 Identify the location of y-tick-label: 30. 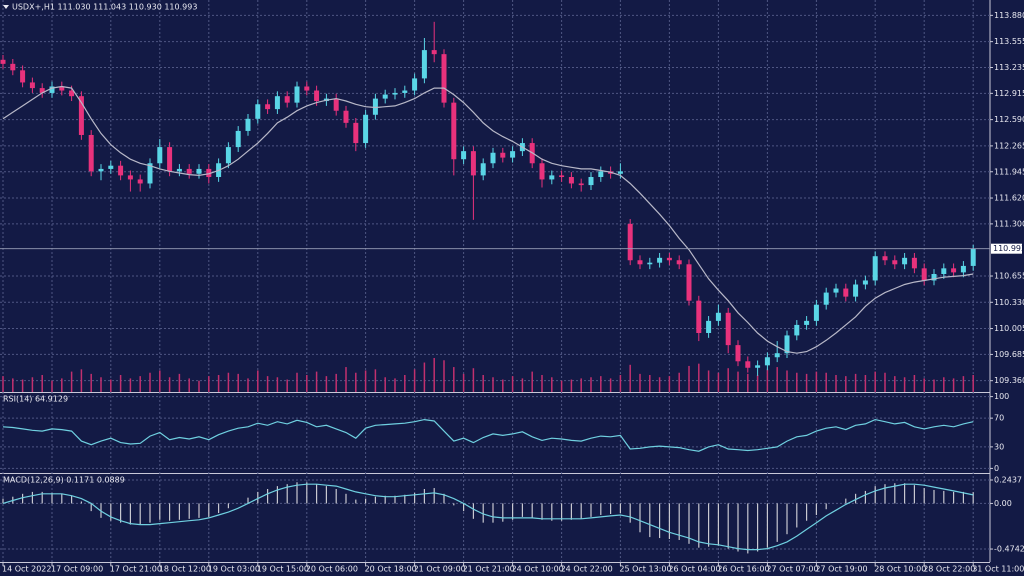
(999, 446).